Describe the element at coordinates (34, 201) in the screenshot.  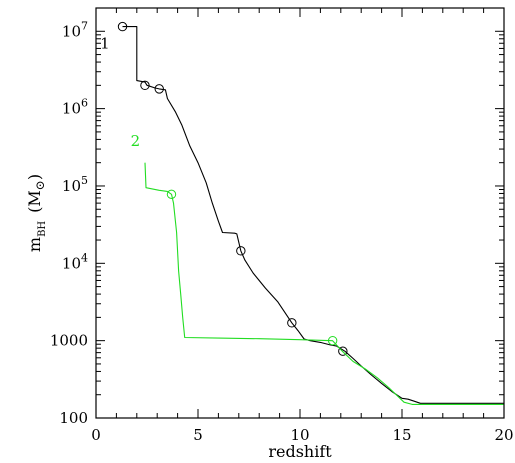
I see `y-axis-title-units-prefix: (M` at that location.